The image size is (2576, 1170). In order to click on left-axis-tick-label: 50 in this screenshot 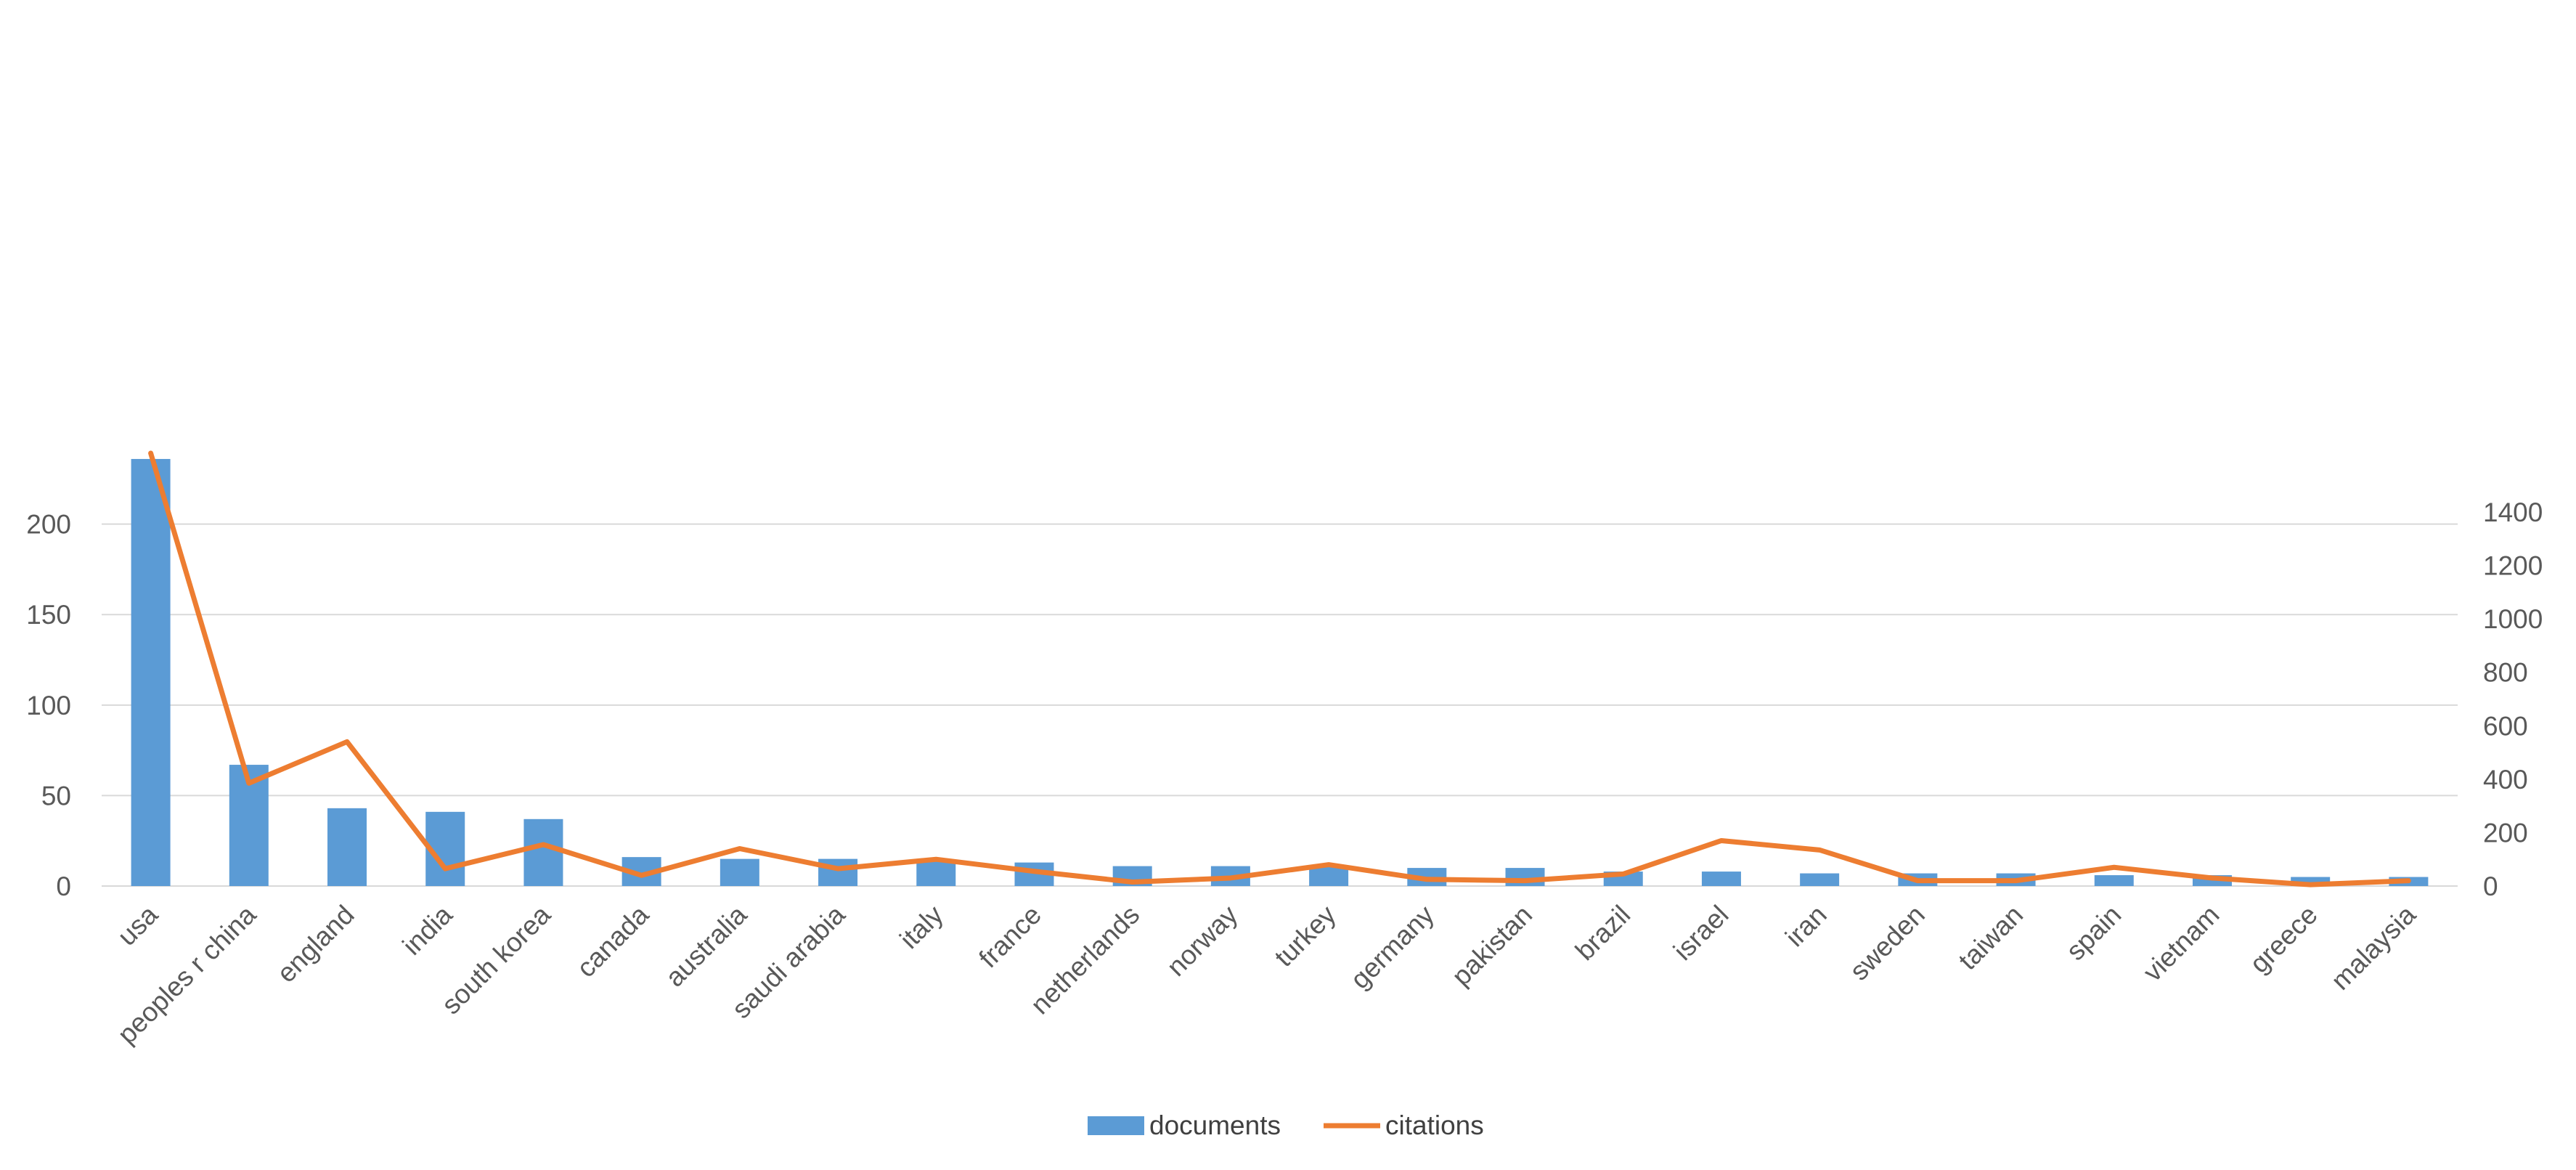, I will do `click(56, 796)`.